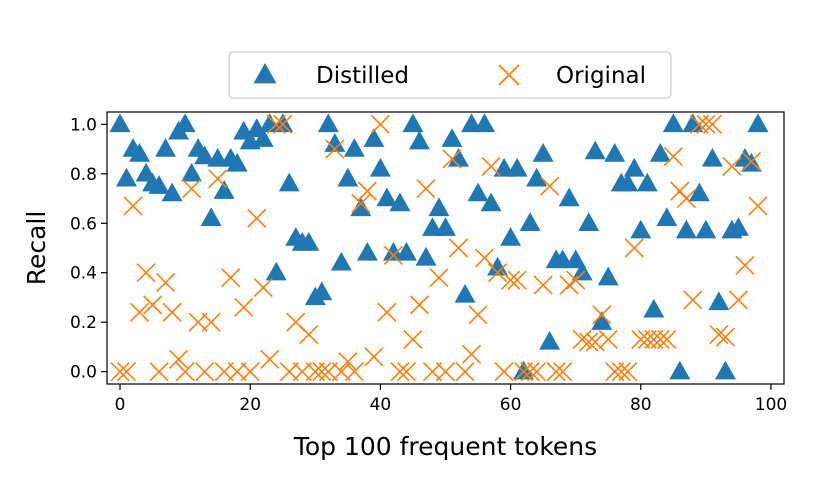 The image size is (814, 488). Describe the element at coordinates (445, 446) in the screenshot. I see `x-axis-title: Top 100 frequent tokens` at that location.